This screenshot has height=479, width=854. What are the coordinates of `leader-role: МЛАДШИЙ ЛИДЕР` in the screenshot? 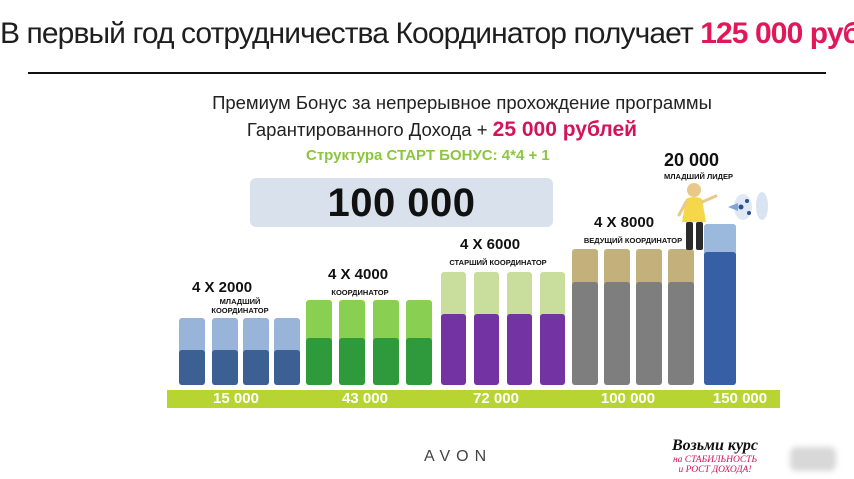 It's located at (698, 176).